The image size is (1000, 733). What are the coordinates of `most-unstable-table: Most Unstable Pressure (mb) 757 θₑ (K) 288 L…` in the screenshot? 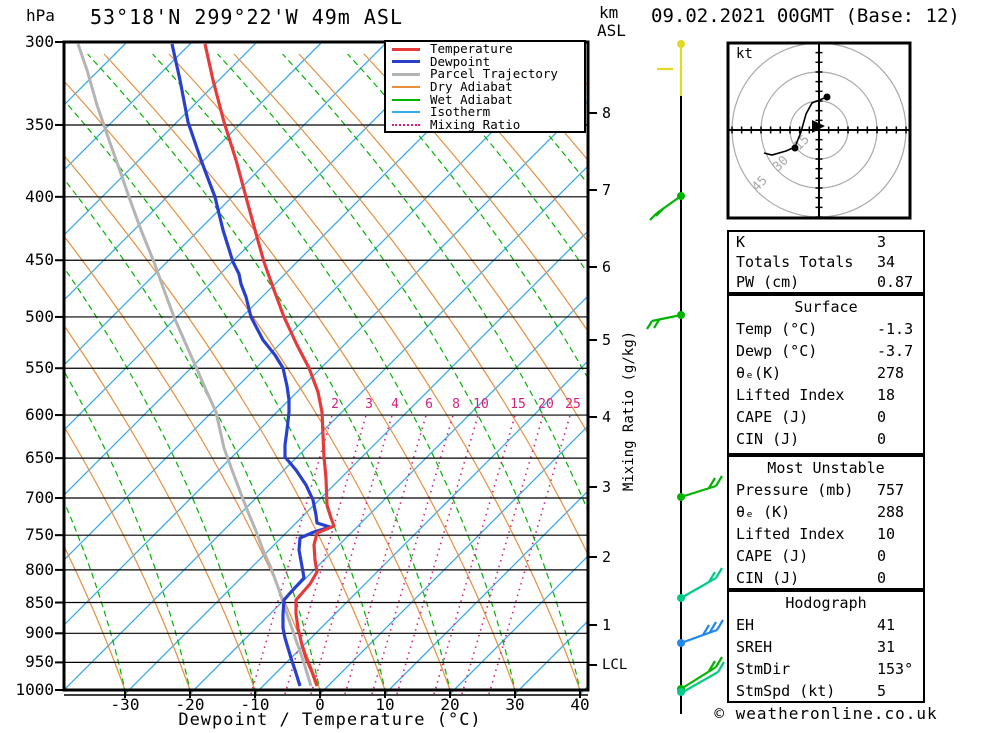 It's located at (826, 522).